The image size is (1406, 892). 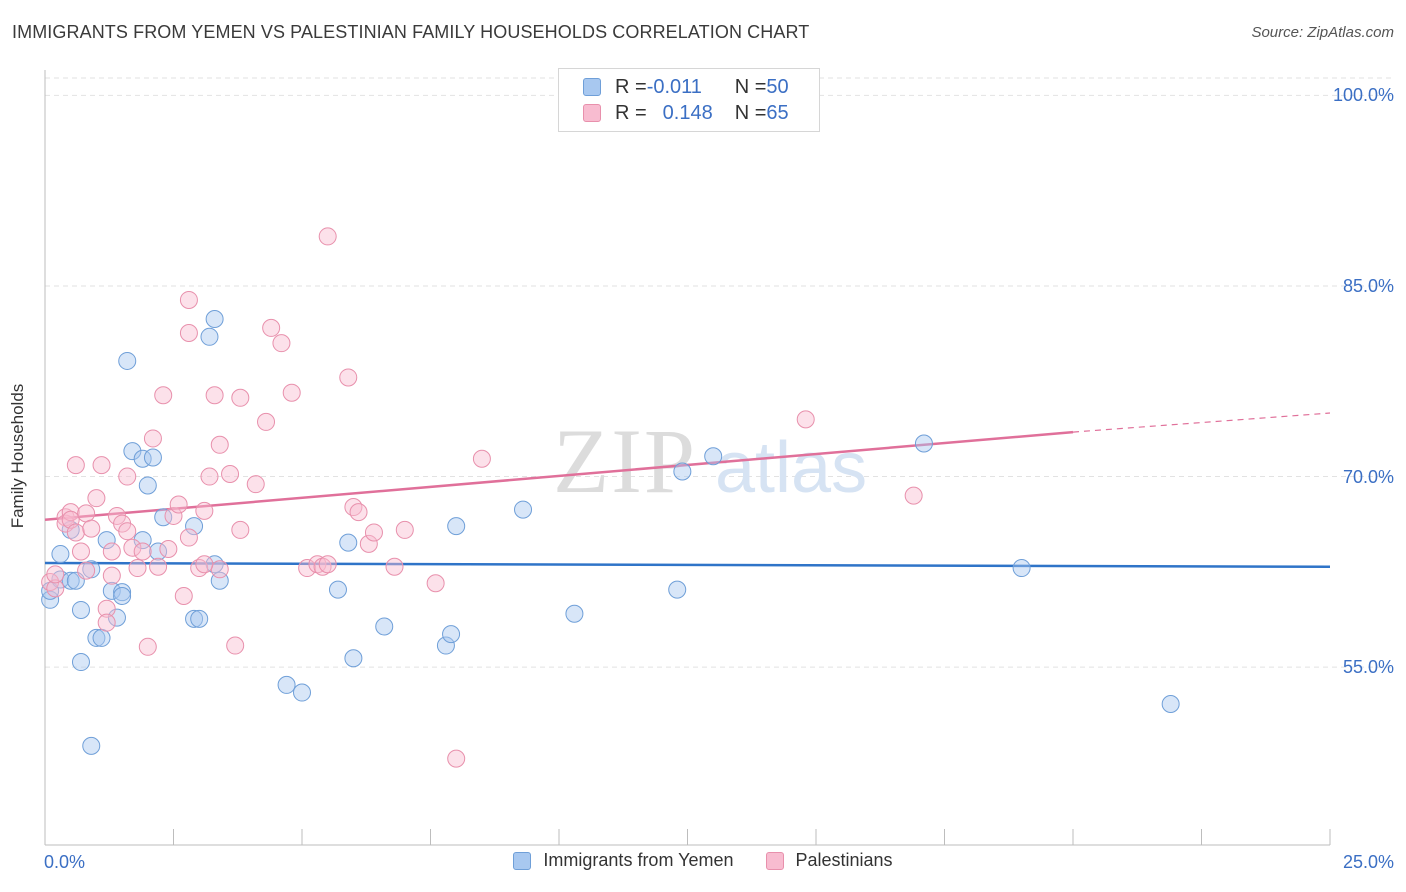 I want to click on legend-n-label: N =, so click(x=750, y=112).